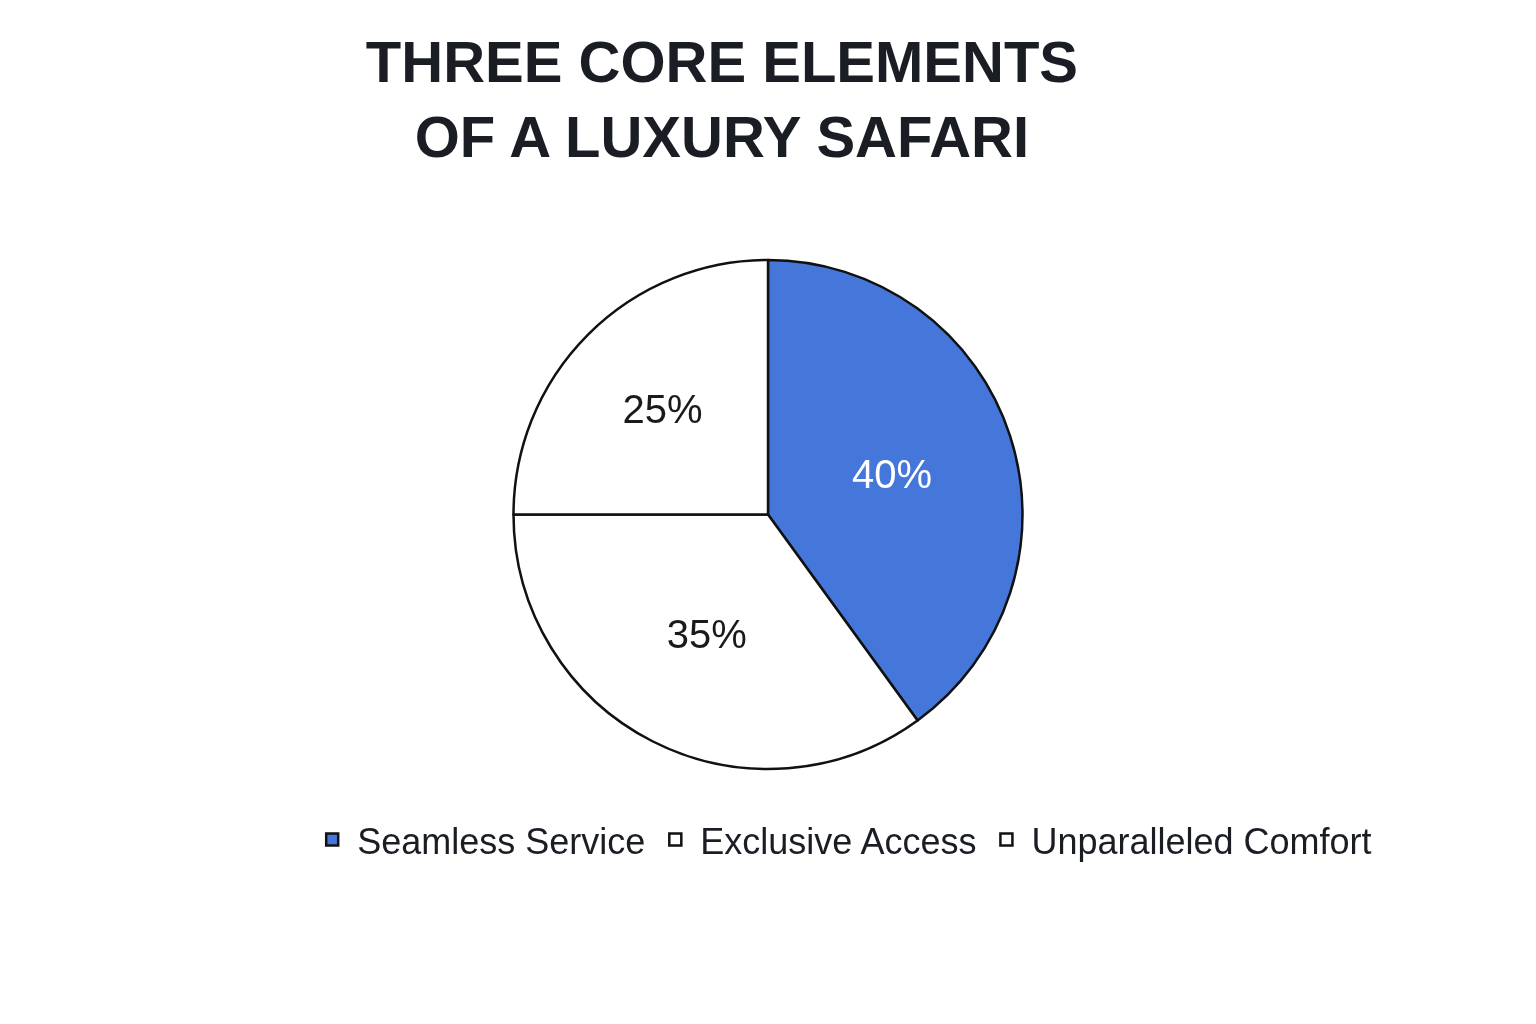  Describe the element at coordinates (1201, 841) in the screenshot. I see `legend-label: Unparalleled Comfort` at that location.